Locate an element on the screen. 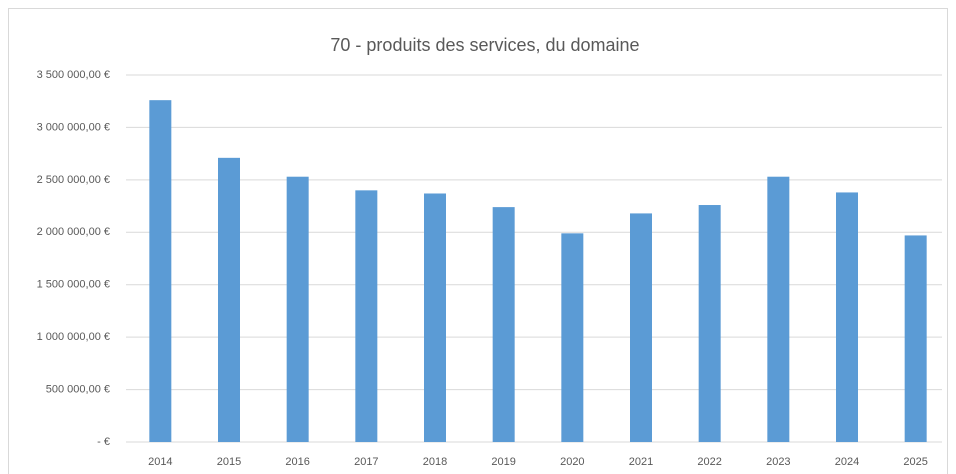  y-tick-label: 2 000 000,00 € is located at coordinates (73, 232).